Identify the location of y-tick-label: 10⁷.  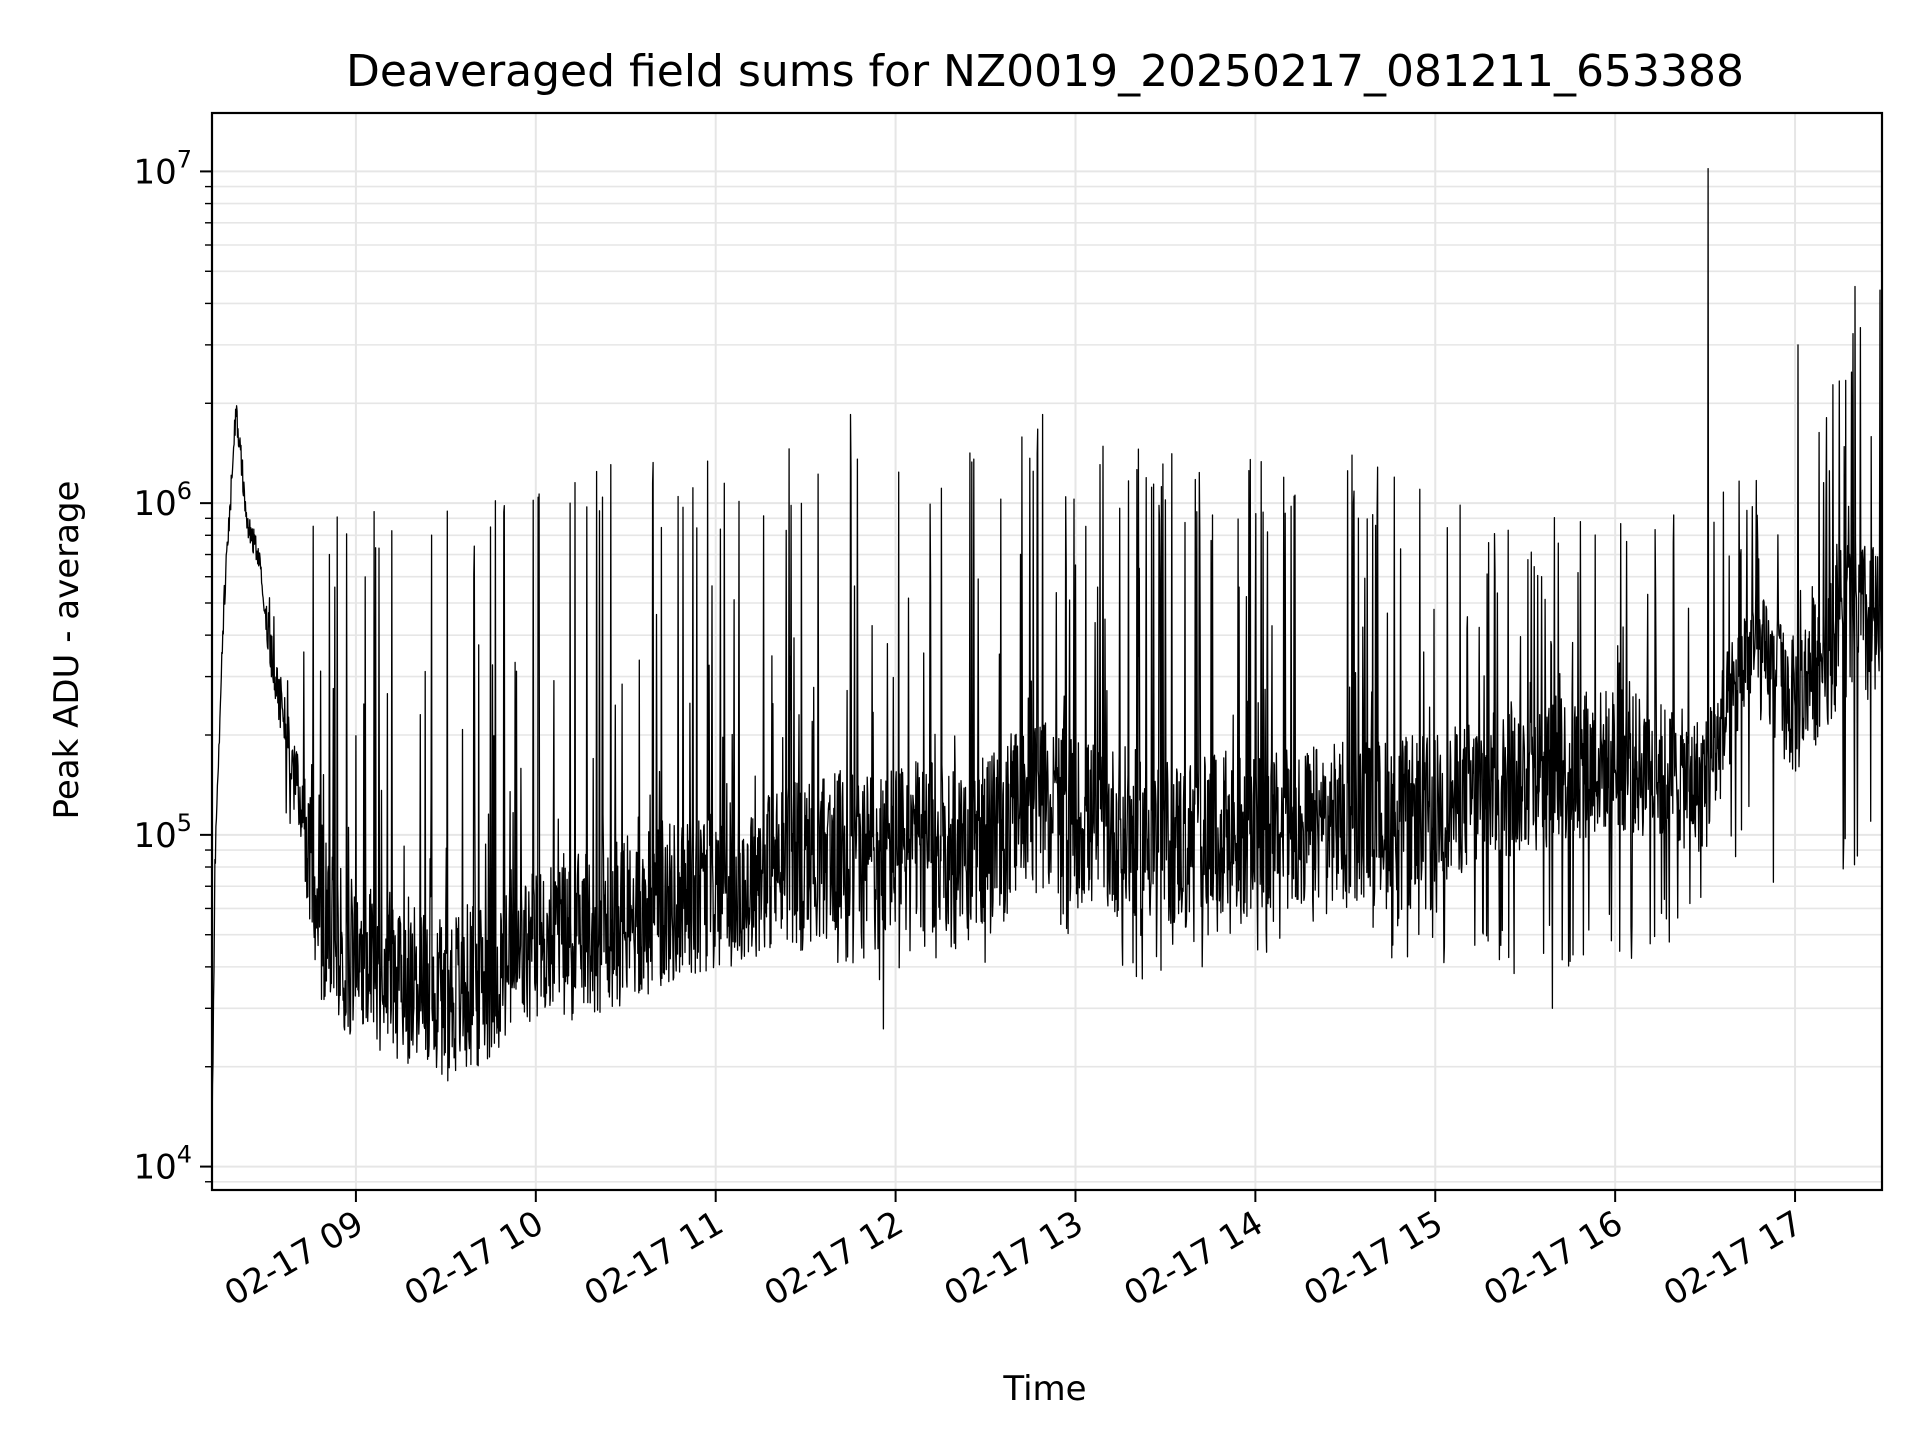
(162, 168).